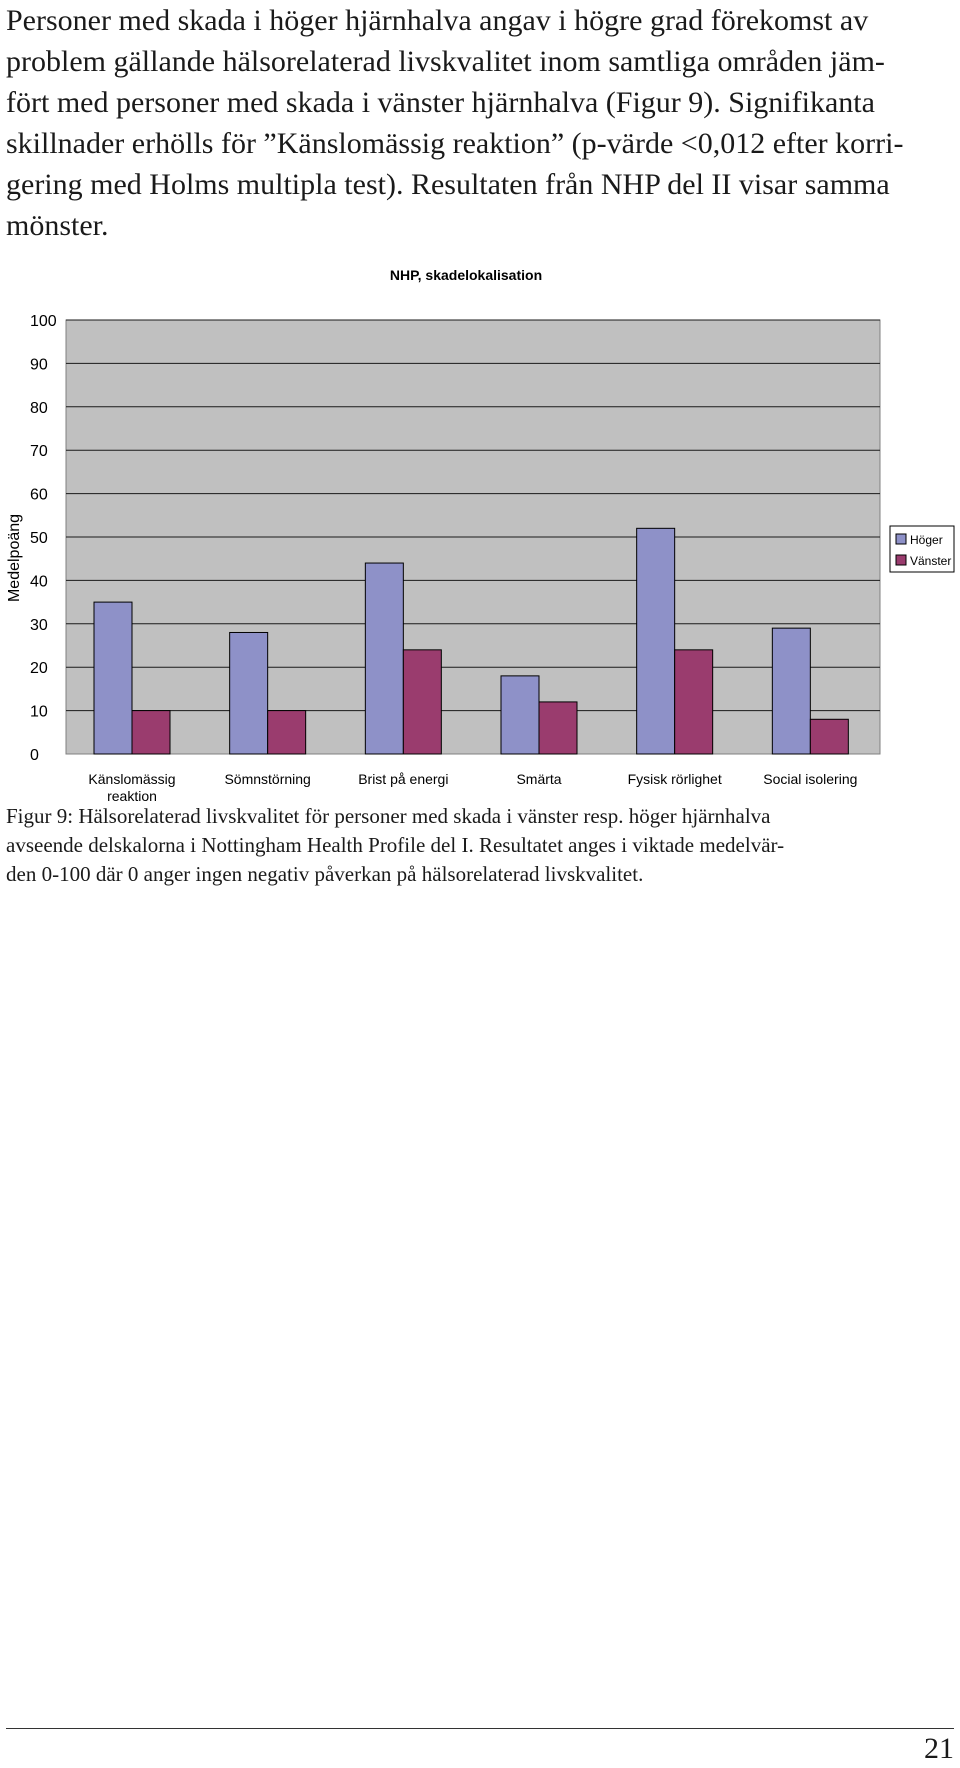  I want to click on y-tick-label: 100, so click(43, 321).